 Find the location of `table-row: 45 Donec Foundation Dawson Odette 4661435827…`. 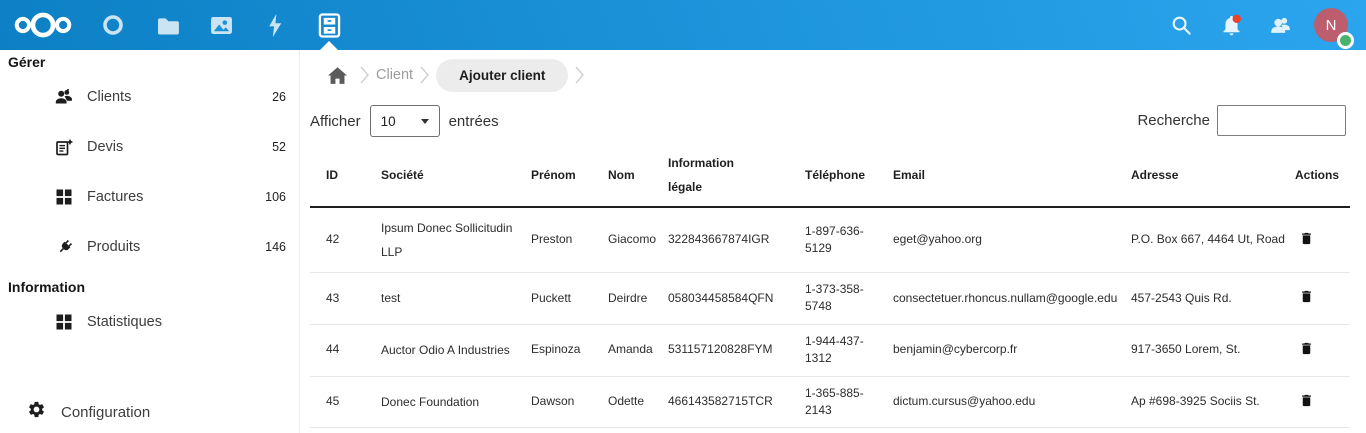

table-row: 45 Donec Foundation Dawson Odette 4661435827… is located at coordinates (830, 402).